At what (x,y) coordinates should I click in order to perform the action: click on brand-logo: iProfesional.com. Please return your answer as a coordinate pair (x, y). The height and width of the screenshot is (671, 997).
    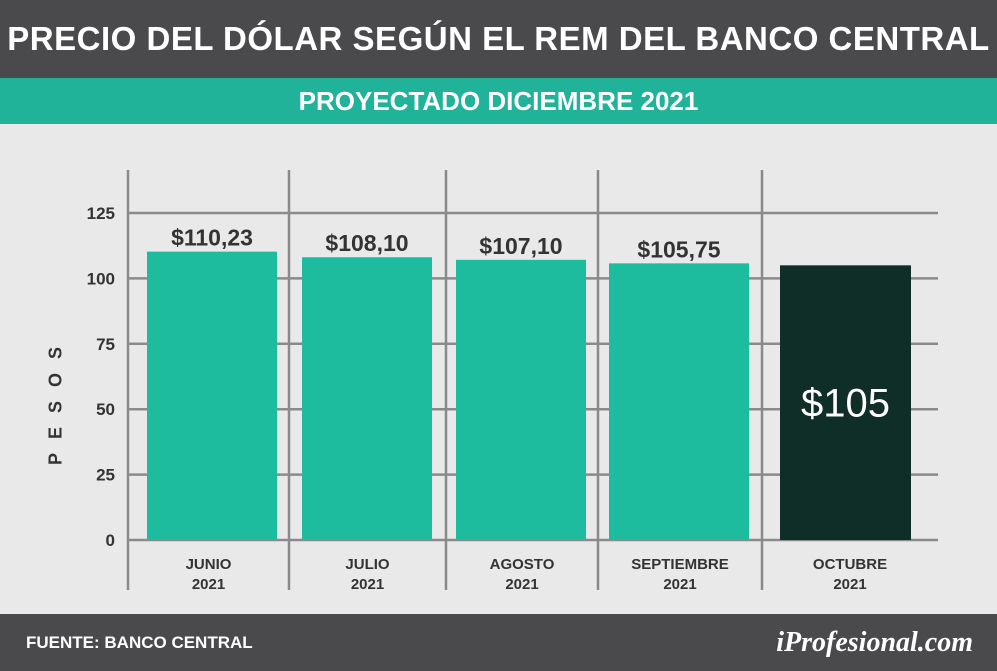
    Looking at the image, I should click on (874, 642).